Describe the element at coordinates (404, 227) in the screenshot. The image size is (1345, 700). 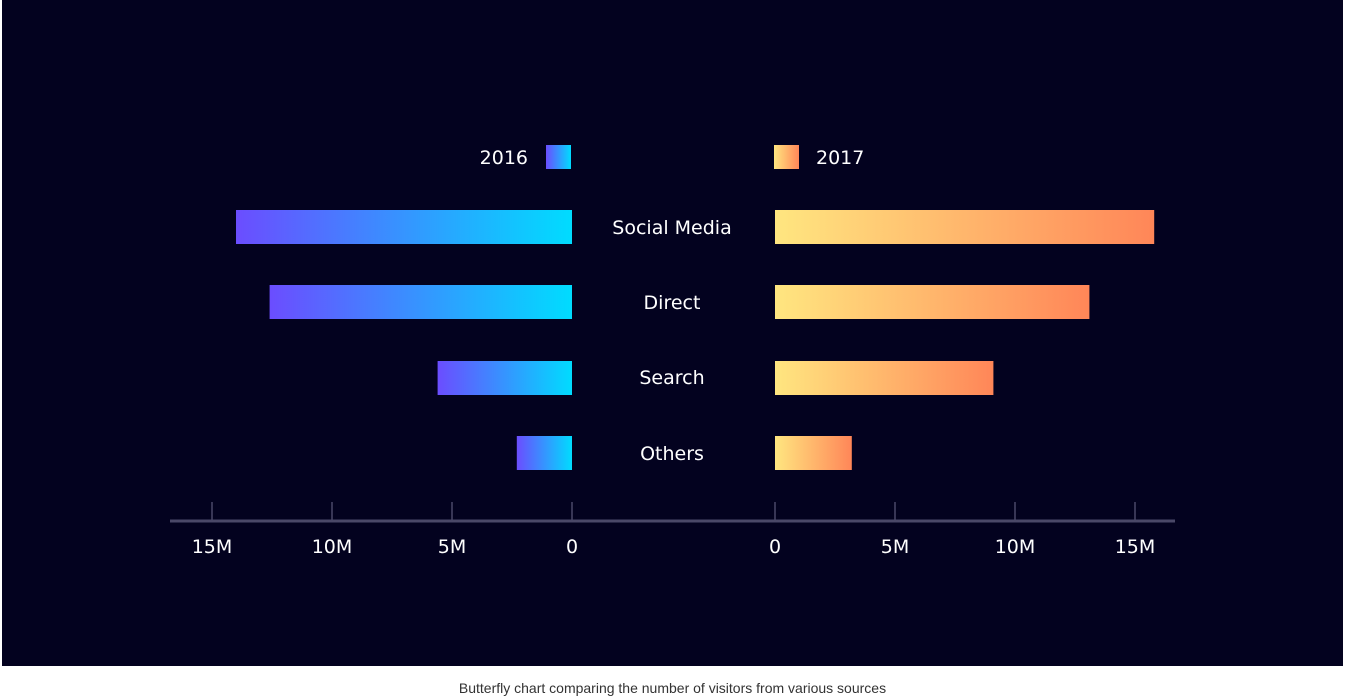
I see `bar-2016-social-media` at that location.